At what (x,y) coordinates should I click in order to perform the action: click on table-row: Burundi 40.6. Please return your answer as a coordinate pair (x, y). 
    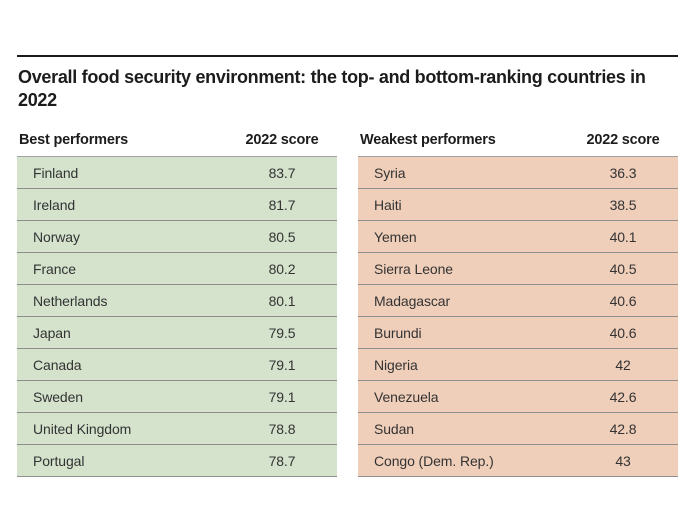
    Looking at the image, I should click on (518, 333).